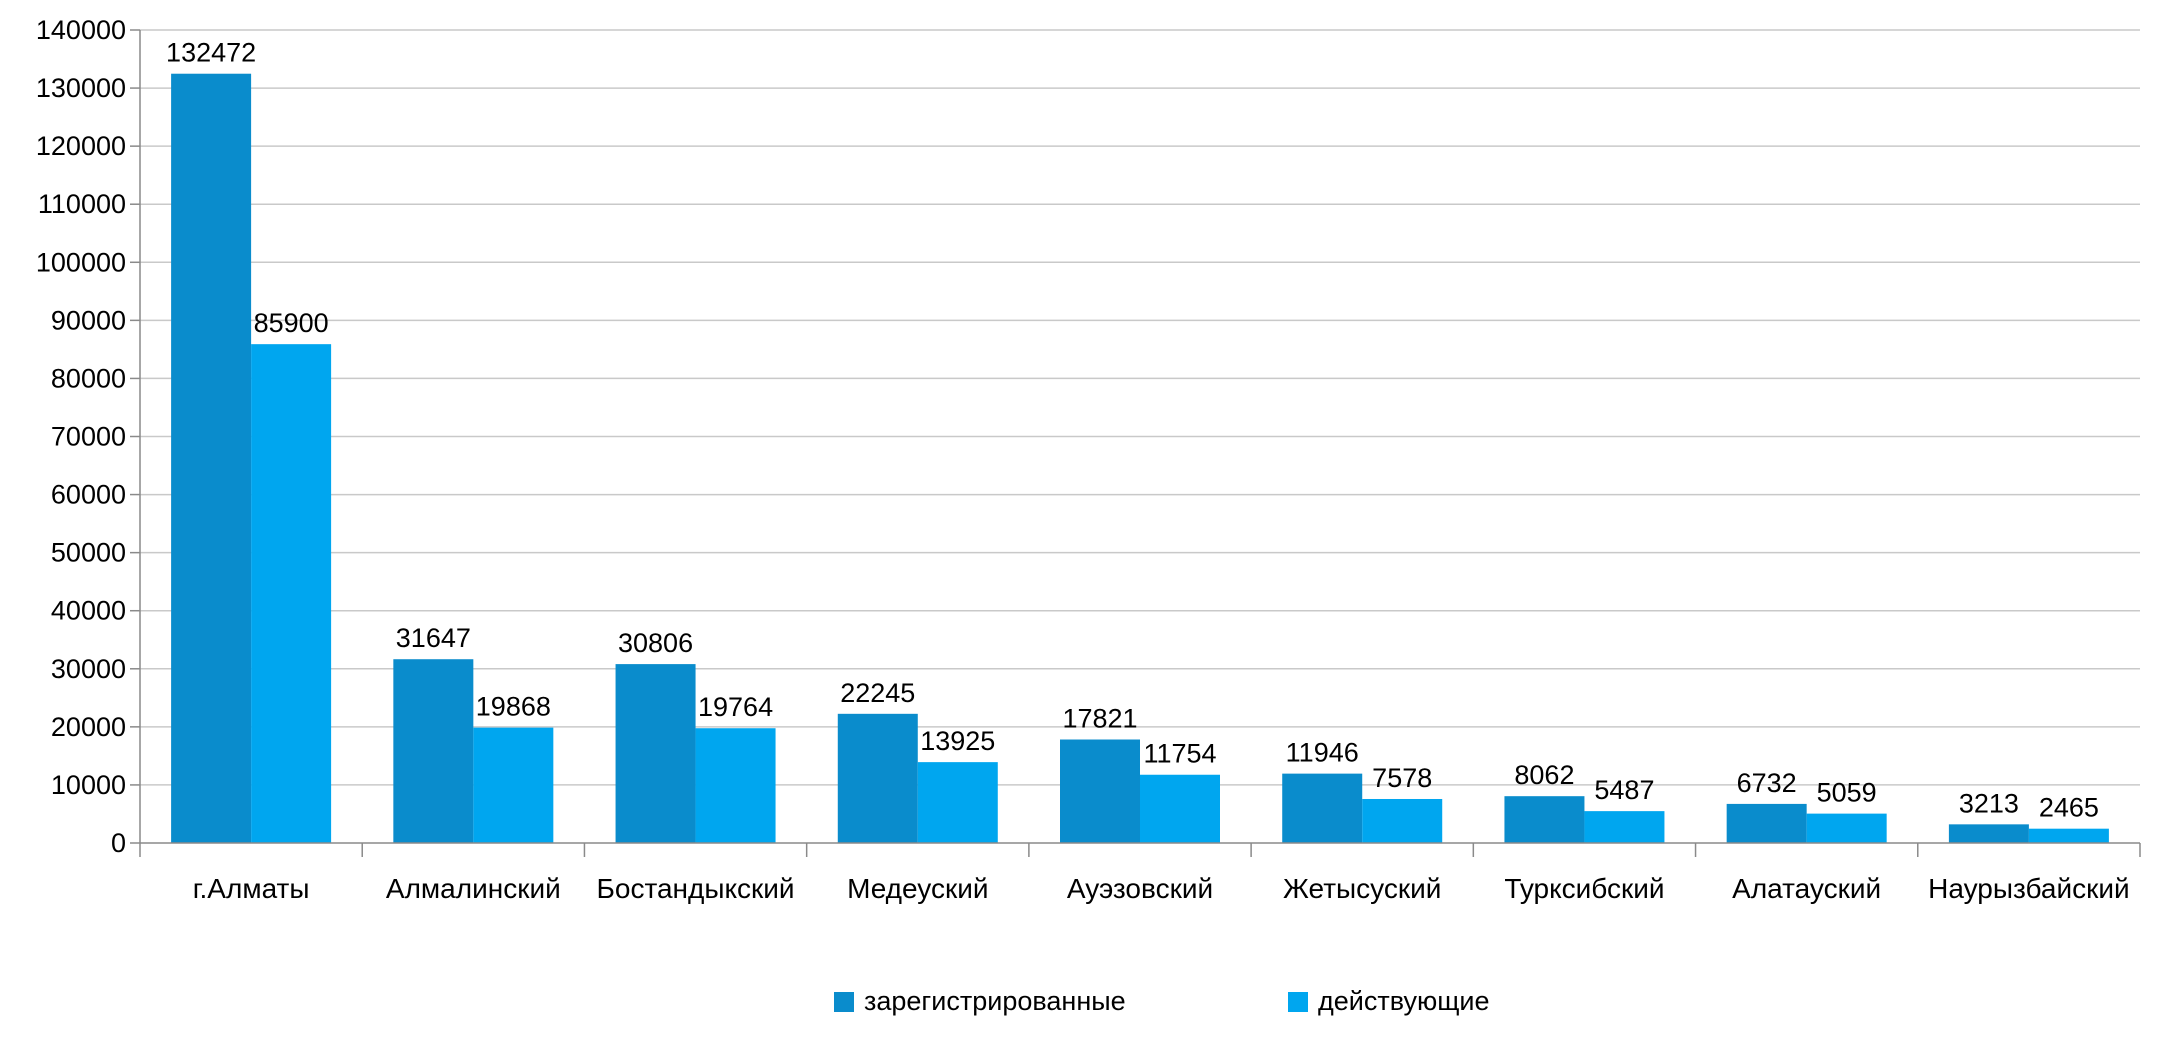  I want to click on y-tick-label: 110000, so click(82, 204).